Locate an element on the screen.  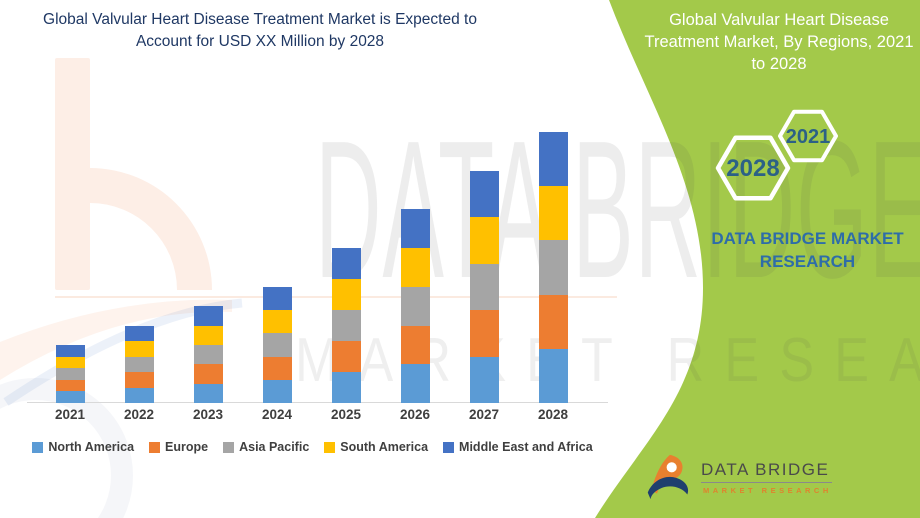
bar-2023-segment-asia-pacific is located at coordinates (208, 354).